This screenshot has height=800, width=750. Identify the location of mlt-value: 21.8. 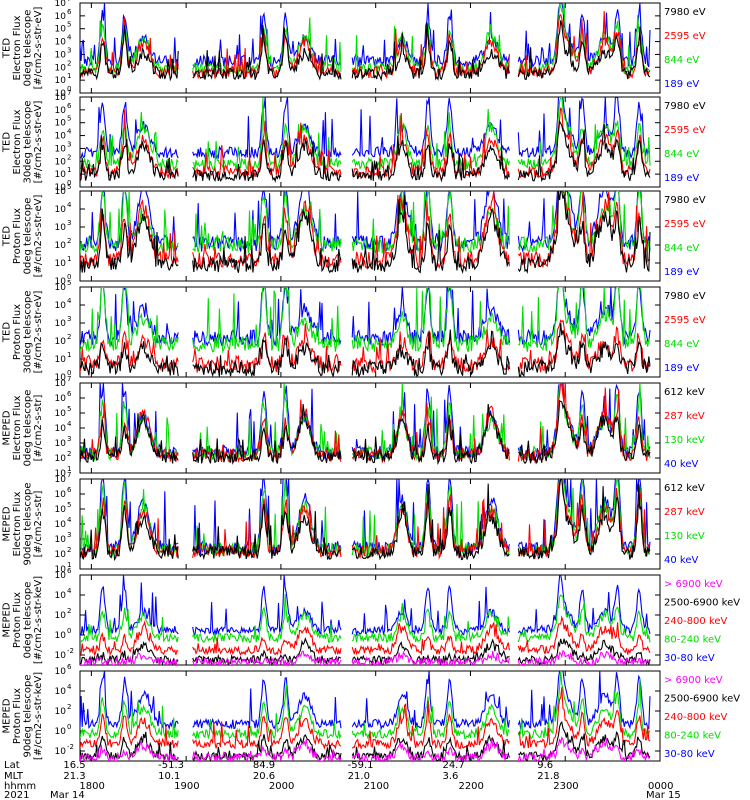
(548, 776).